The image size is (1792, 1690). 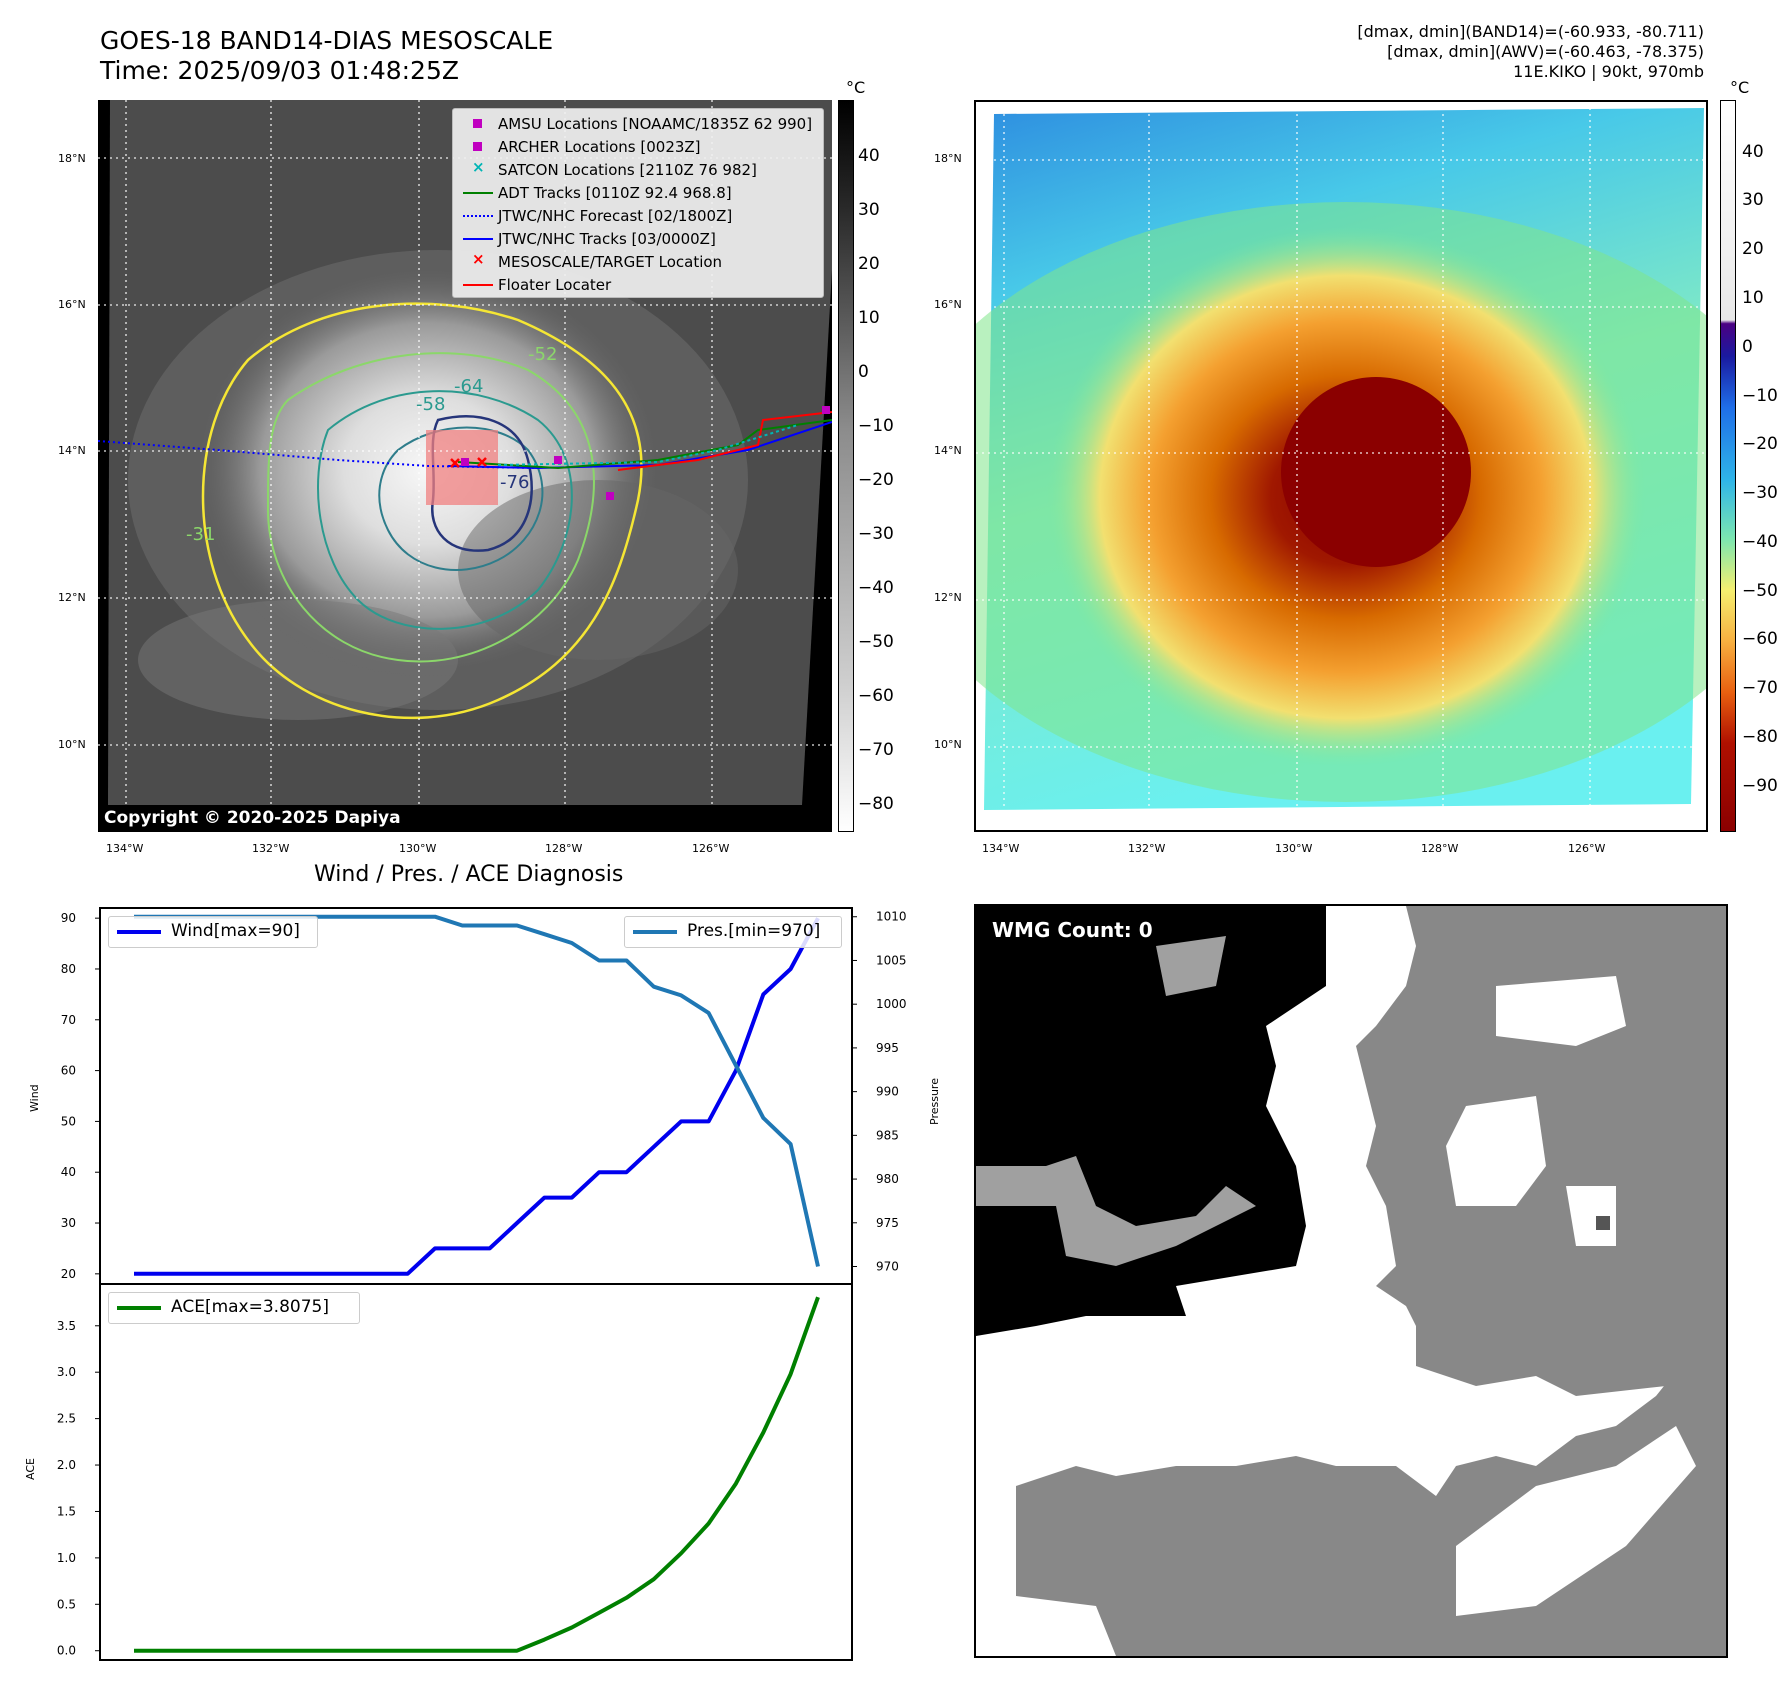 What do you see at coordinates (891, 917) in the screenshot?
I see `pressure-tick-label: 1010` at bounding box center [891, 917].